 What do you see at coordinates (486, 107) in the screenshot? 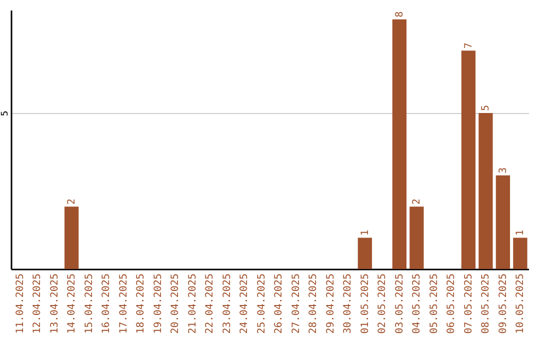
I see `data-label: 5` at bounding box center [486, 107].